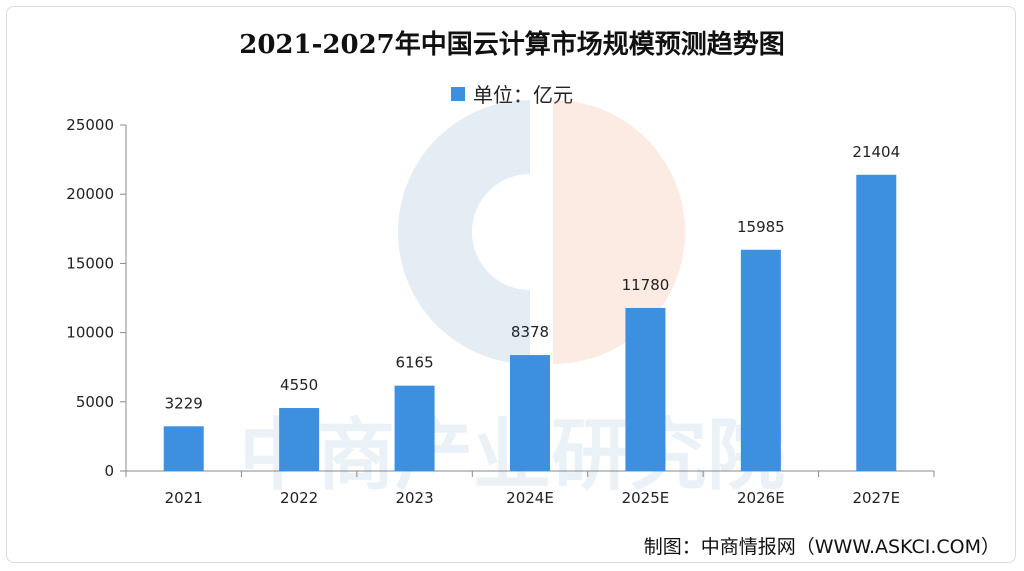 This screenshot has width=1024, height=571. Describe the element at coordinates (90, 263) in the screenshot. I see `y-tick-label: 15000` at that location.